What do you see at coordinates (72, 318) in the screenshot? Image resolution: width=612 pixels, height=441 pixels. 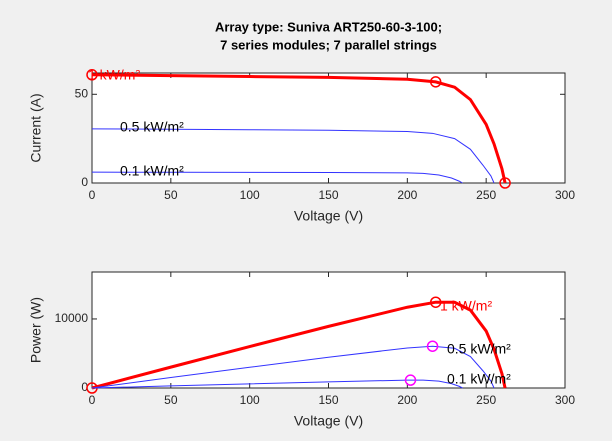 I see `y-tick-label: 10000` at bounding box center [72, 318].